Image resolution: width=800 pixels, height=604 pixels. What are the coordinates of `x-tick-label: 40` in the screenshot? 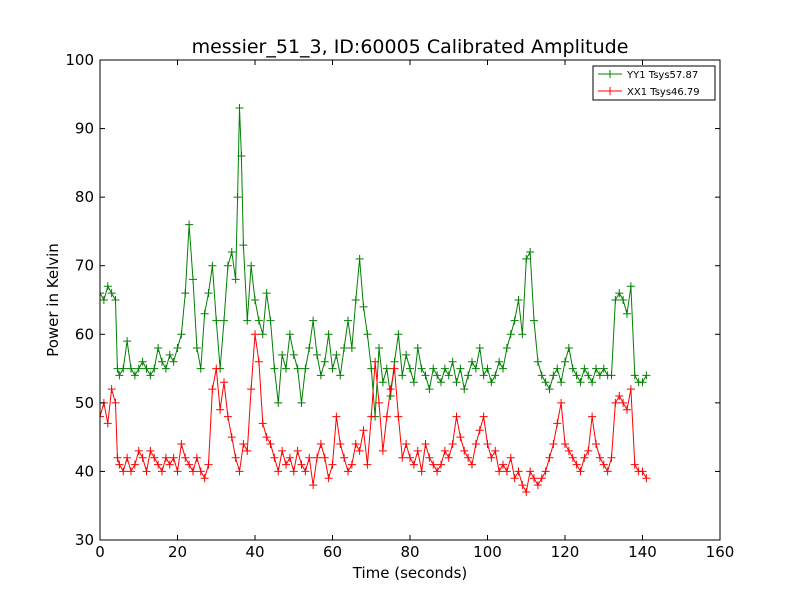 It's located at (254, 552).